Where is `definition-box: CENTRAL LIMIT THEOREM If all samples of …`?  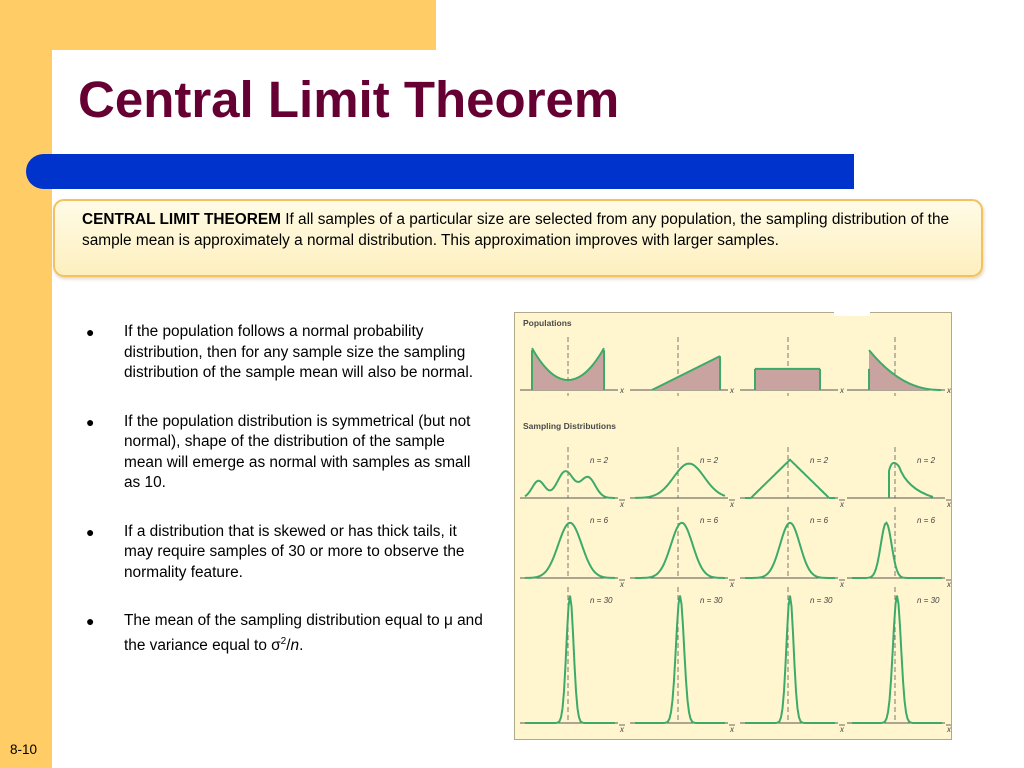
definition-box: CENTRAL LIMIT THEOREM If all samples of … is located at coordinates (518, 238).